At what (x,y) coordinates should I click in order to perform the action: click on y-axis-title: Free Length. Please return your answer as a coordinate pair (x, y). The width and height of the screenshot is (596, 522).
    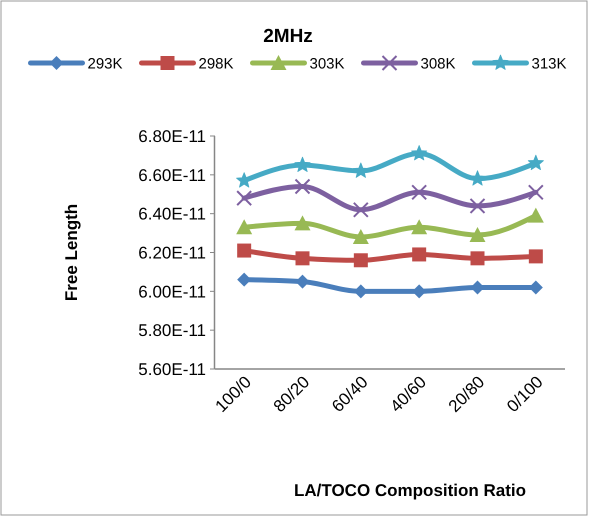
    Looking at the image, I should click on (71, 253).